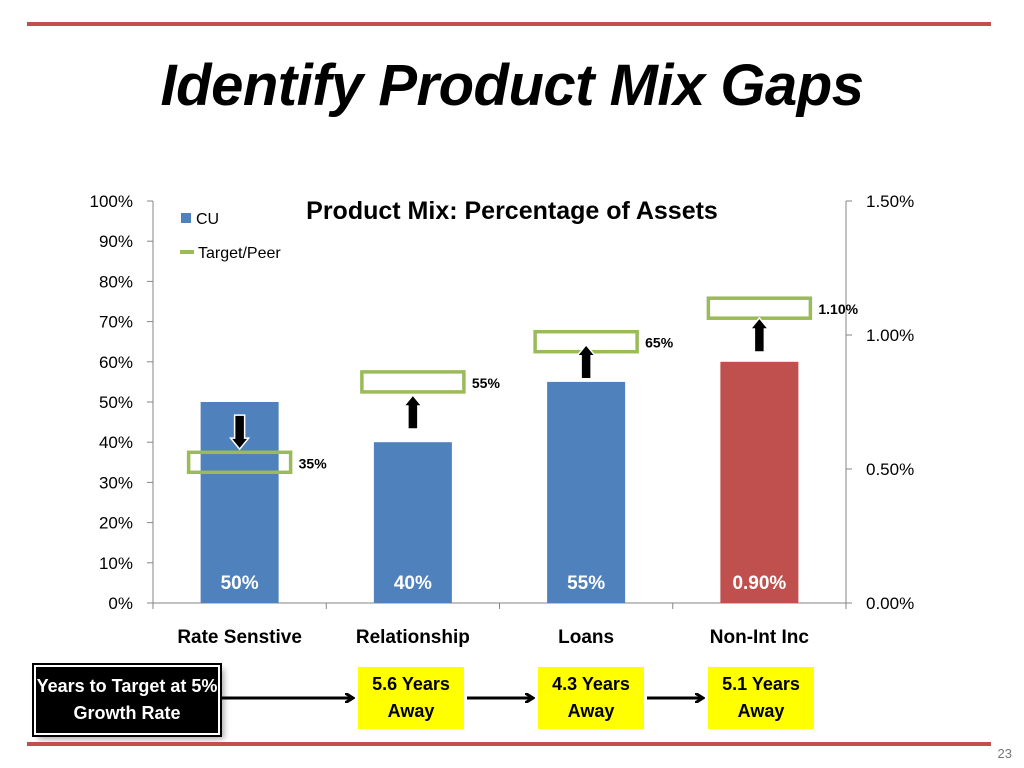 The height and width of the screenshot is (768, 1024). What do you see at coordinates (111, 201) in the screenshot?
I see `left-axis-tick-label: 100%` at bounding box center [111, 201].